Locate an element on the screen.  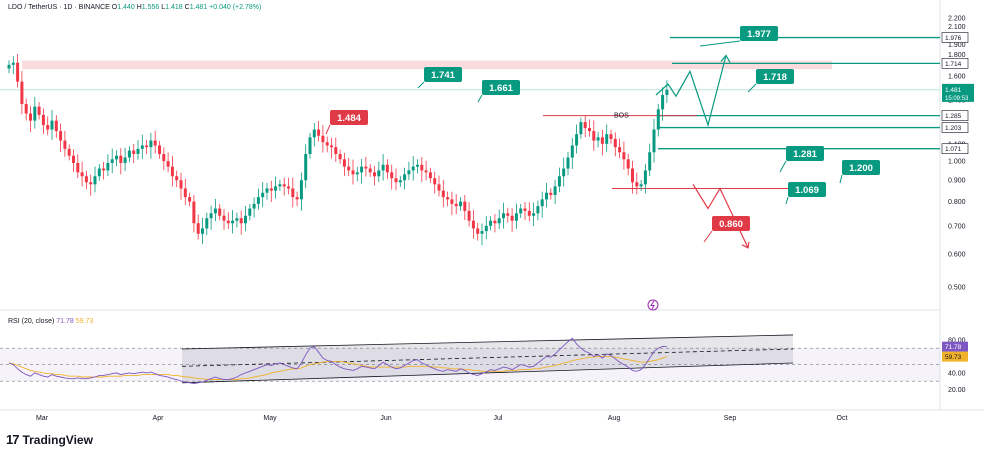
rsi-header: RSI (20, close) 71.78 59.73 is located at coordinates (50, 321).